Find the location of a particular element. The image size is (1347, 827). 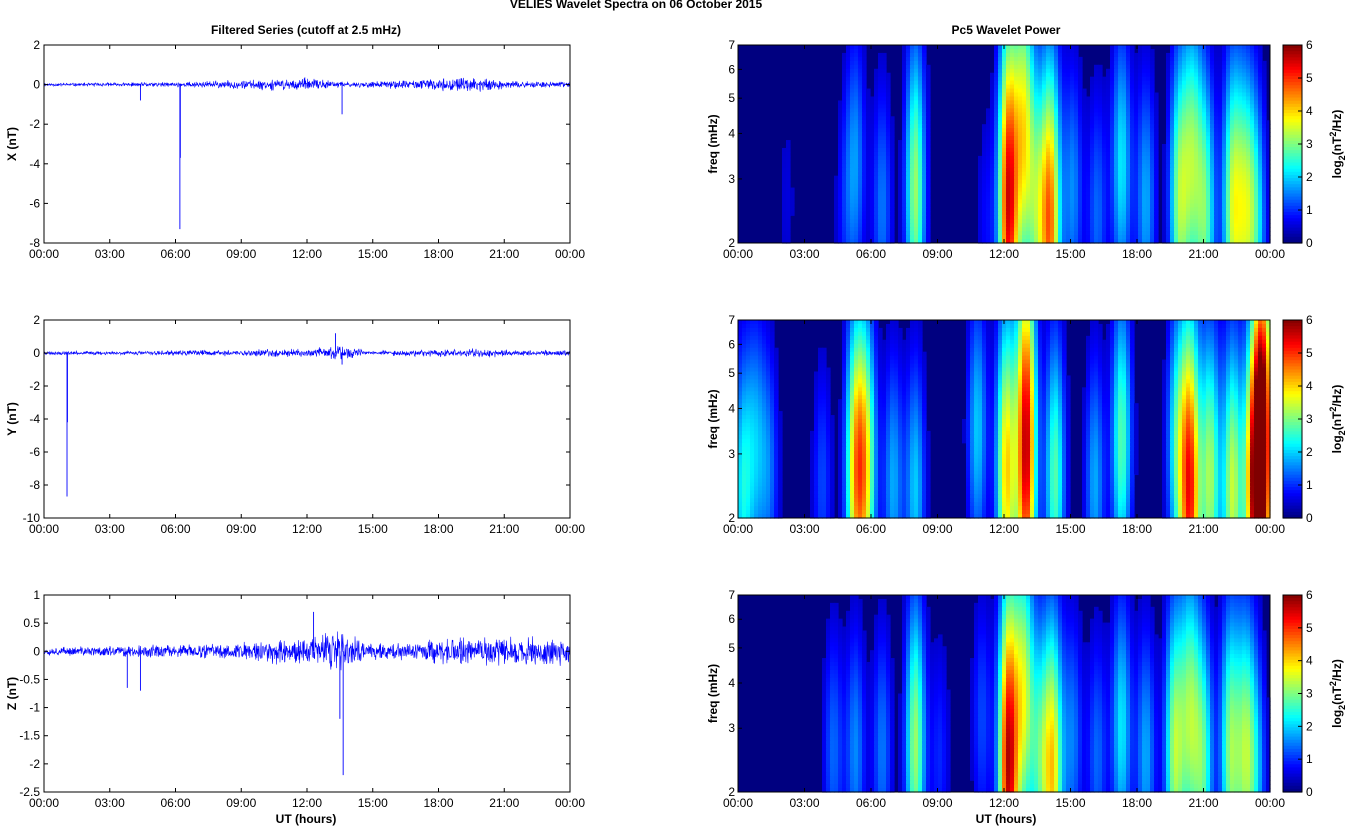

colorbar-tick-label-0-6: 6 is located at coordinates (1309, 45).